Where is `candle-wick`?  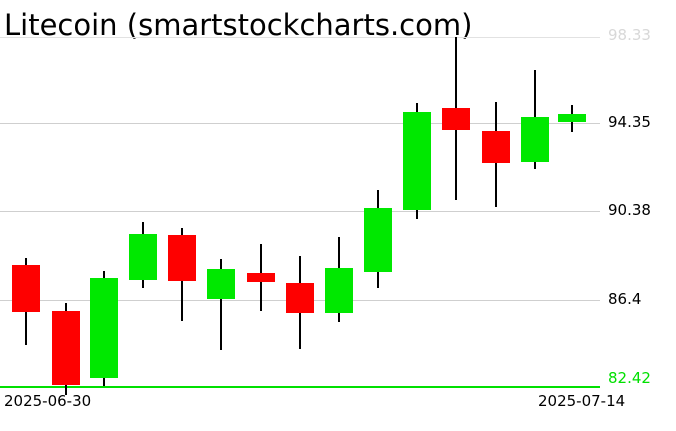 candle-wick is located at coordinates (221, 304).